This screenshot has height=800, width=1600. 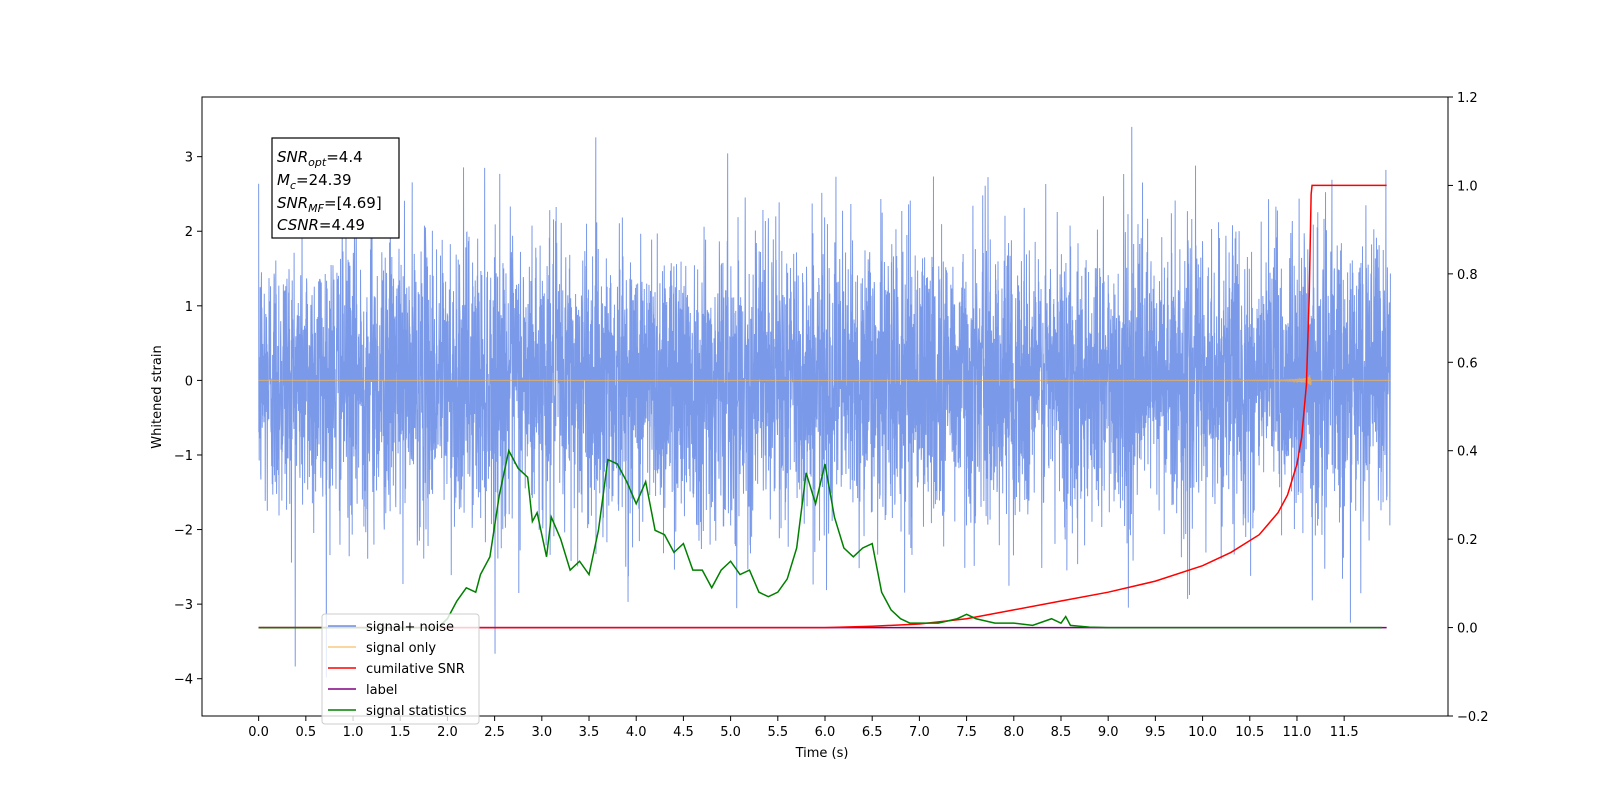 What do you see at coordinates (189, 381) in the screenshot?
I see `y-tick-label: 0` at bounding box center [189, 381].